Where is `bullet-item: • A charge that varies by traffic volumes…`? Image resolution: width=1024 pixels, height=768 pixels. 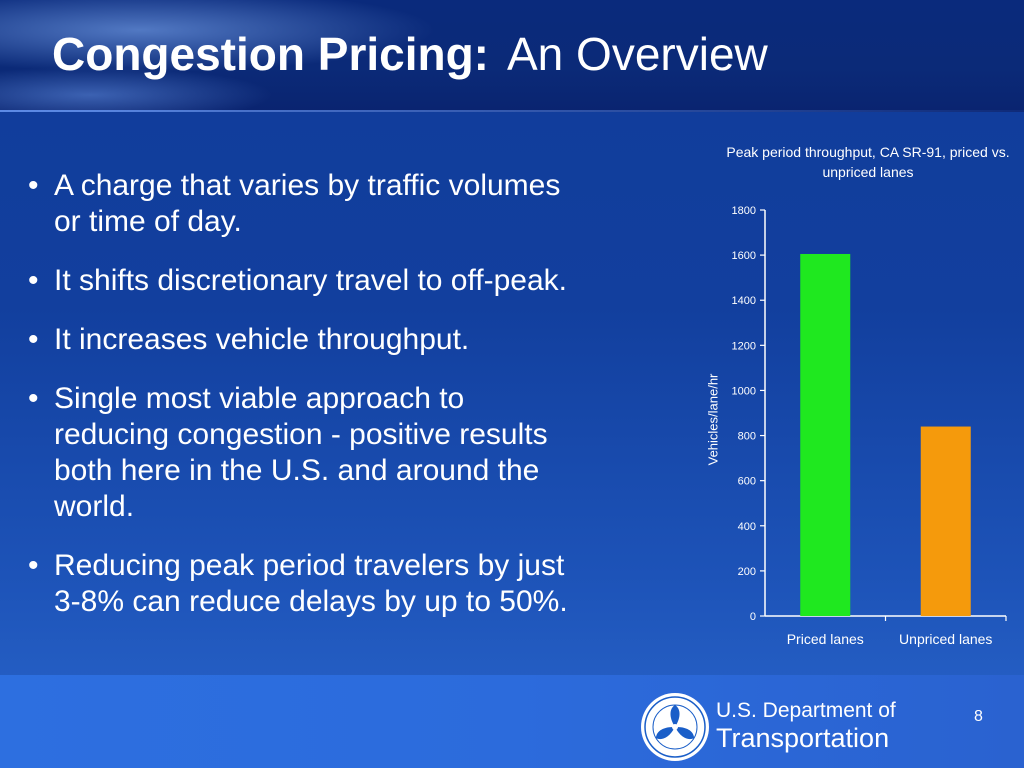 bullet-item: • A charge that varies by traffic volumes… is located at coordinates (348, 204).